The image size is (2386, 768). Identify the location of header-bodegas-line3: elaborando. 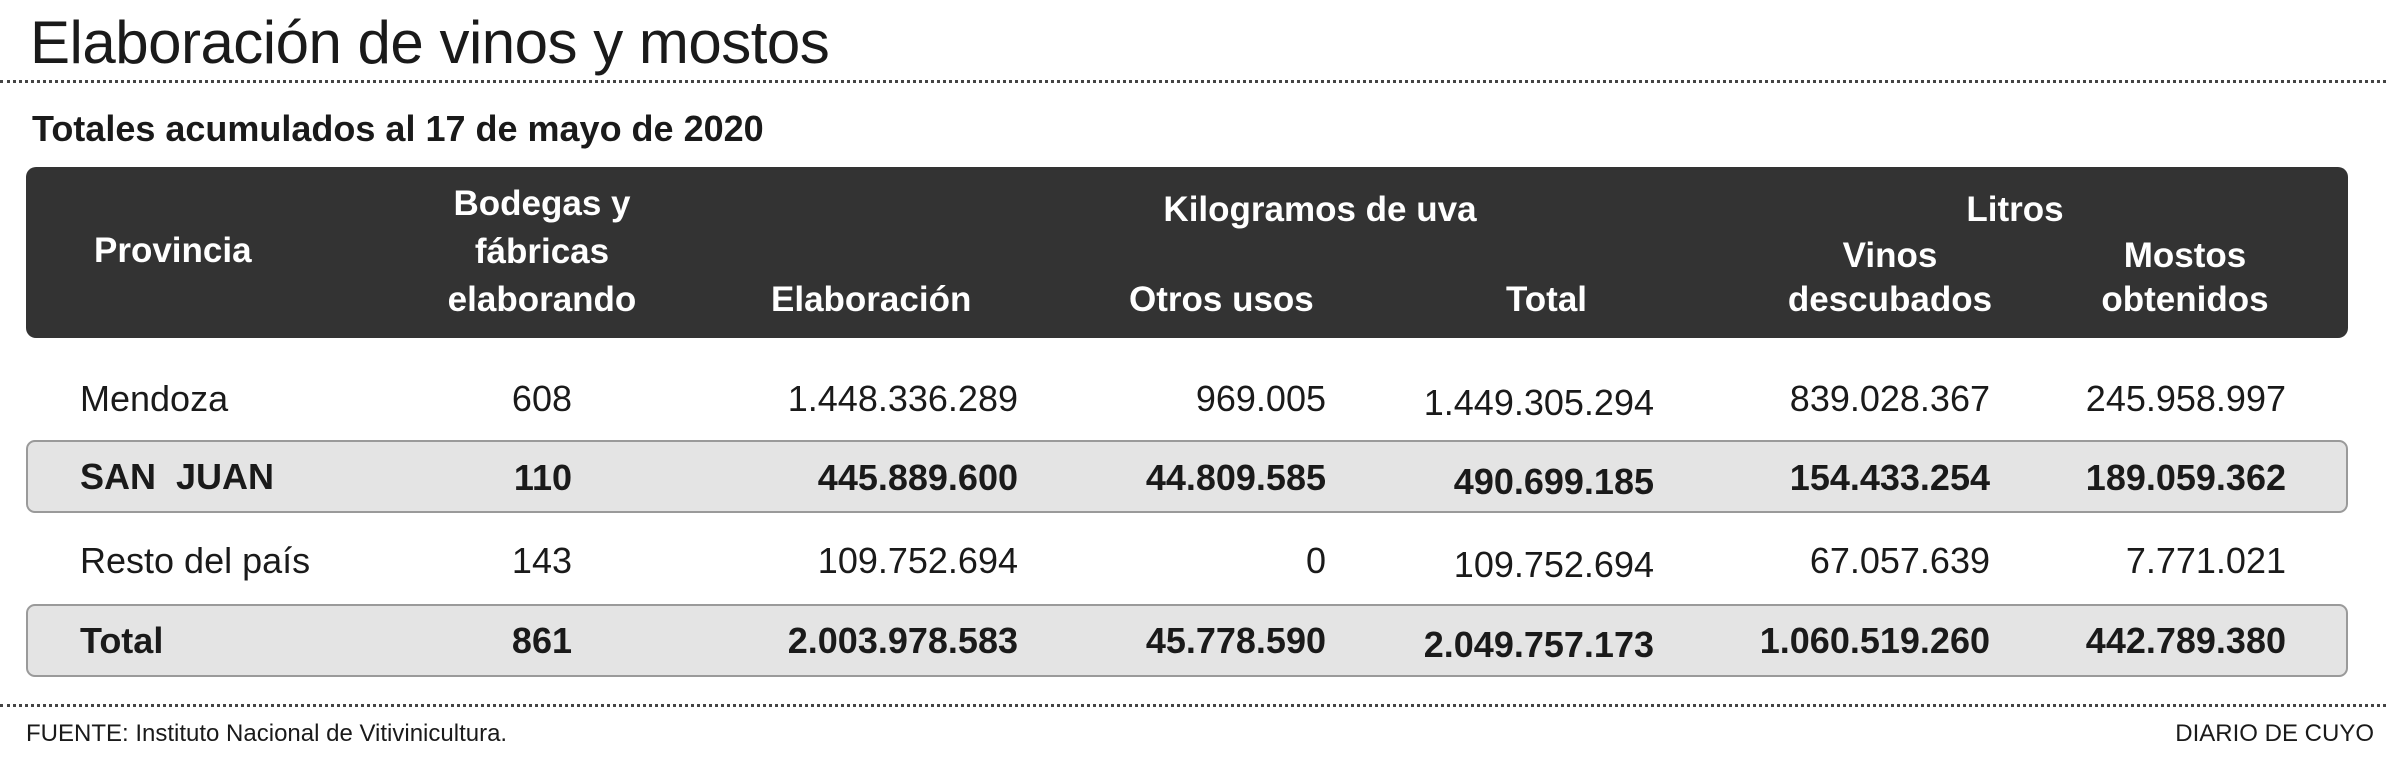
(542, 299).